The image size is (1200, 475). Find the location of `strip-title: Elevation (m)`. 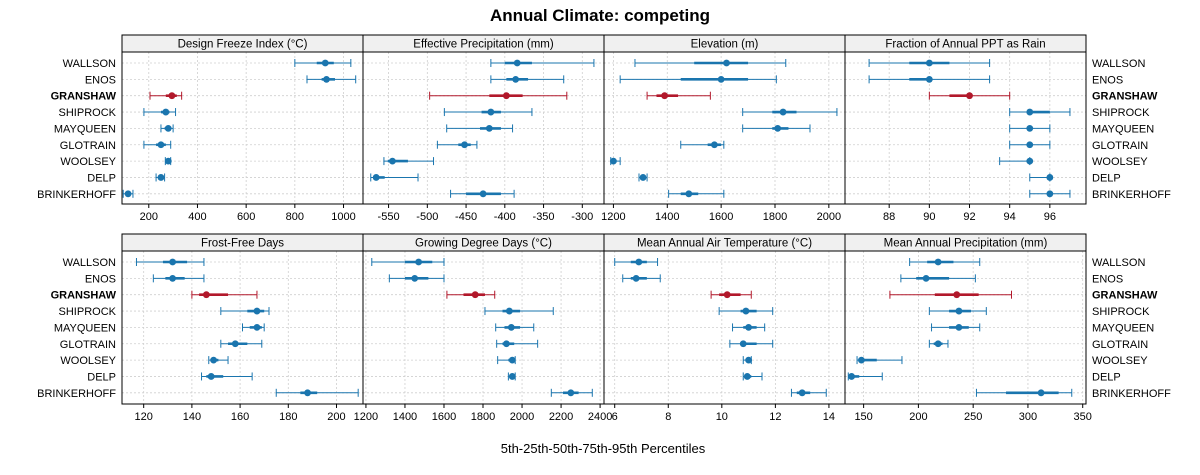

strip-title: Elevation (m) is located at coordinates (725, 45).